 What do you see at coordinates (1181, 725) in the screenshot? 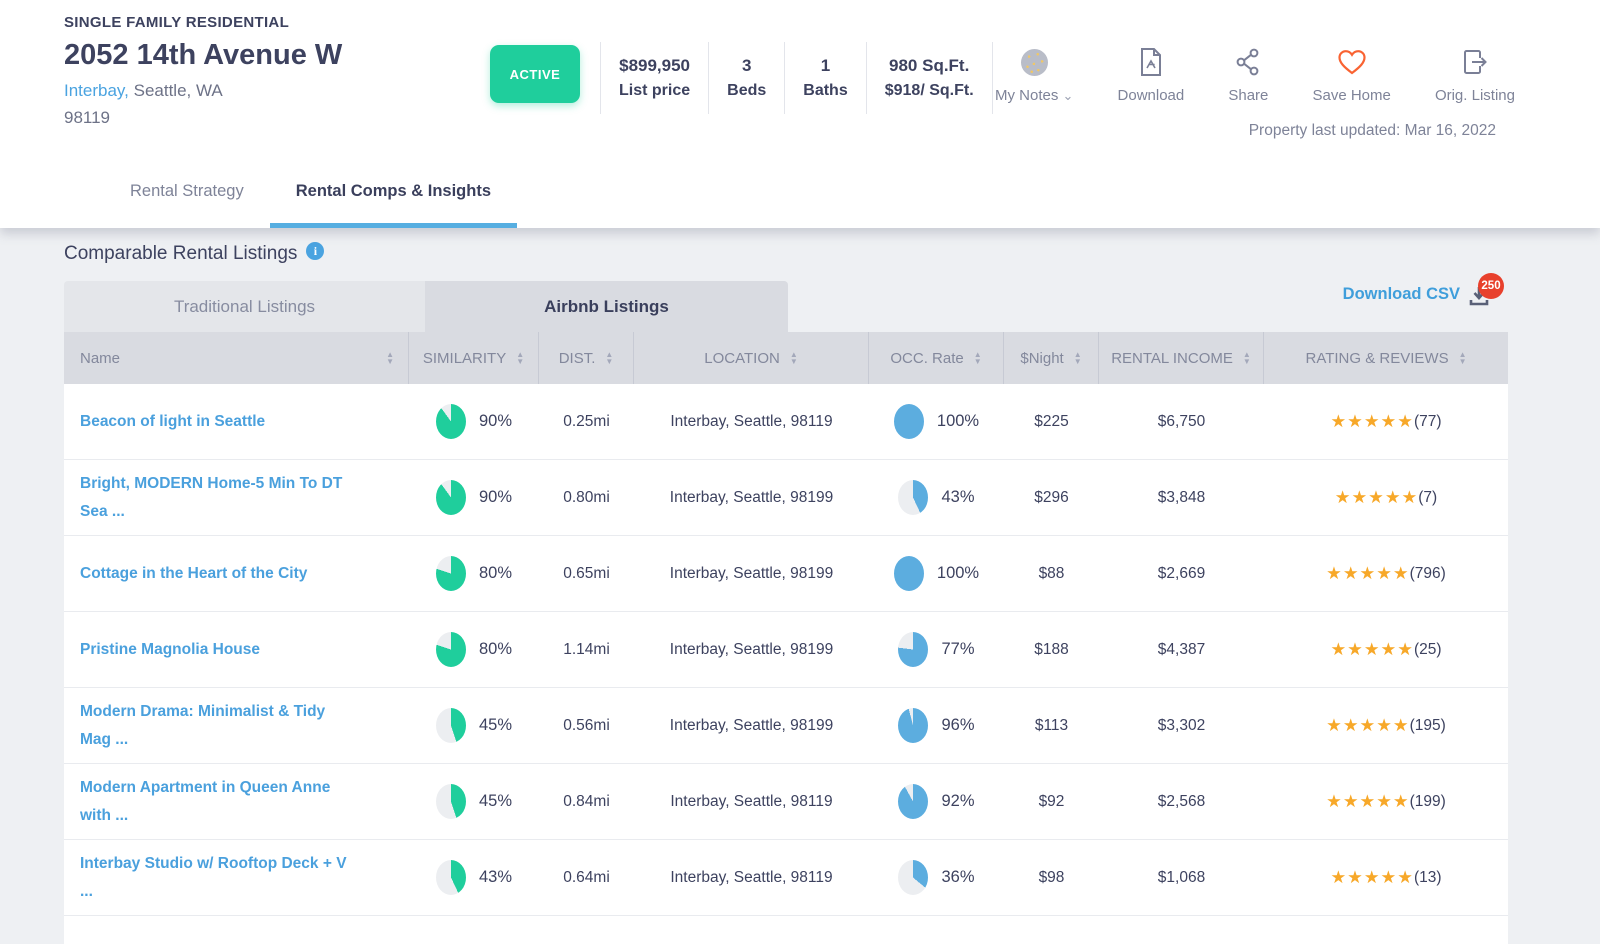
I see `rental-income-value: $3,302` at bounding box center [1181, 725].